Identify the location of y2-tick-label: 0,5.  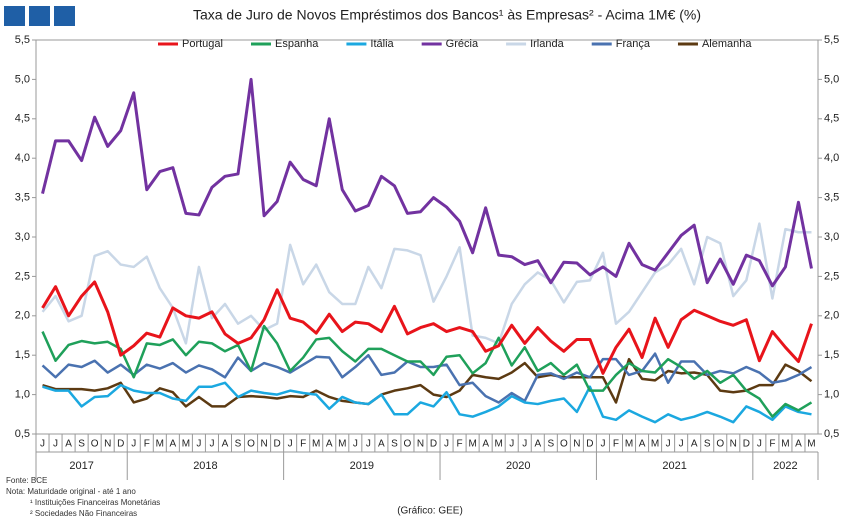
(831, 434).